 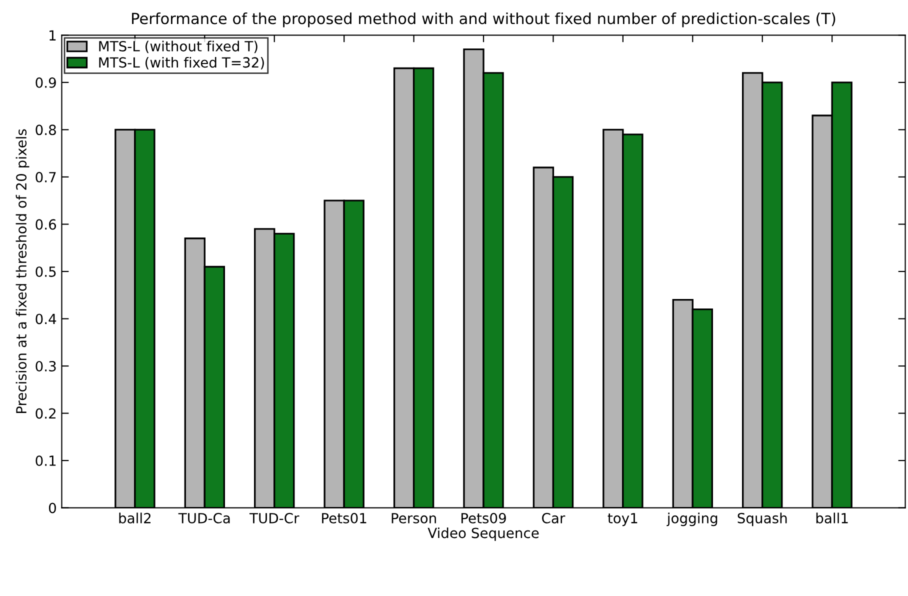 What do you see at coordinates (134, 518) in the screenshot?
I see `x-tick-label: ball2` at bounding box center [134, 518].